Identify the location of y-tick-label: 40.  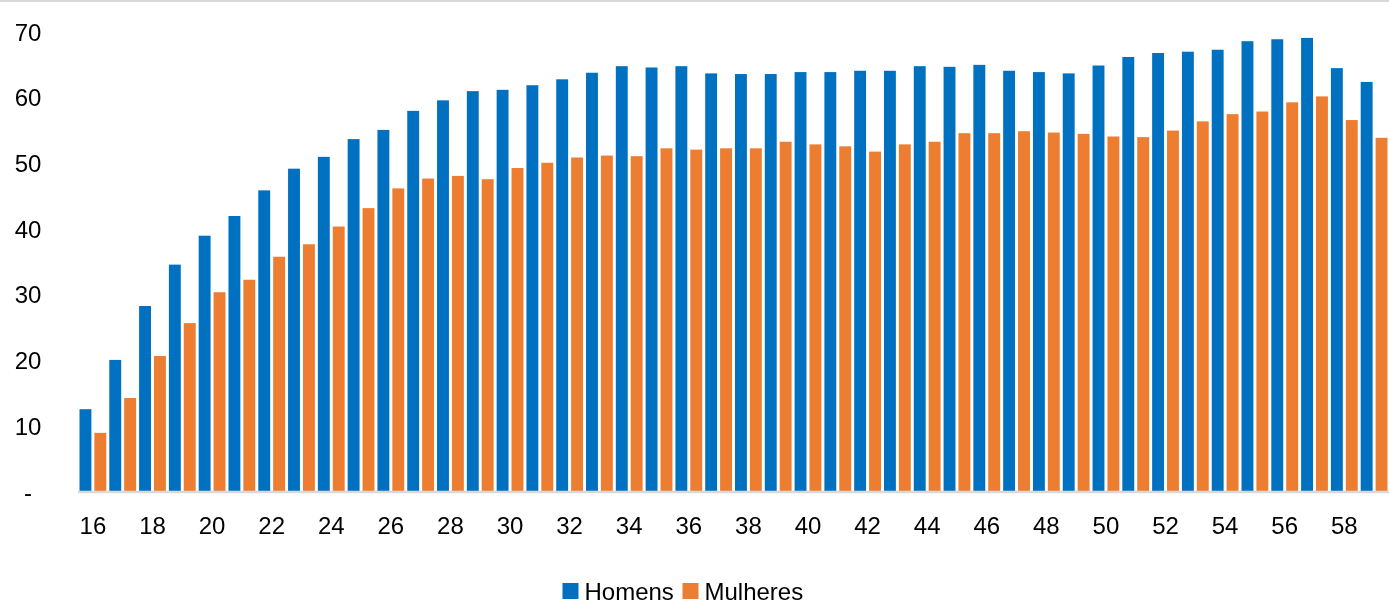
(28, 229).